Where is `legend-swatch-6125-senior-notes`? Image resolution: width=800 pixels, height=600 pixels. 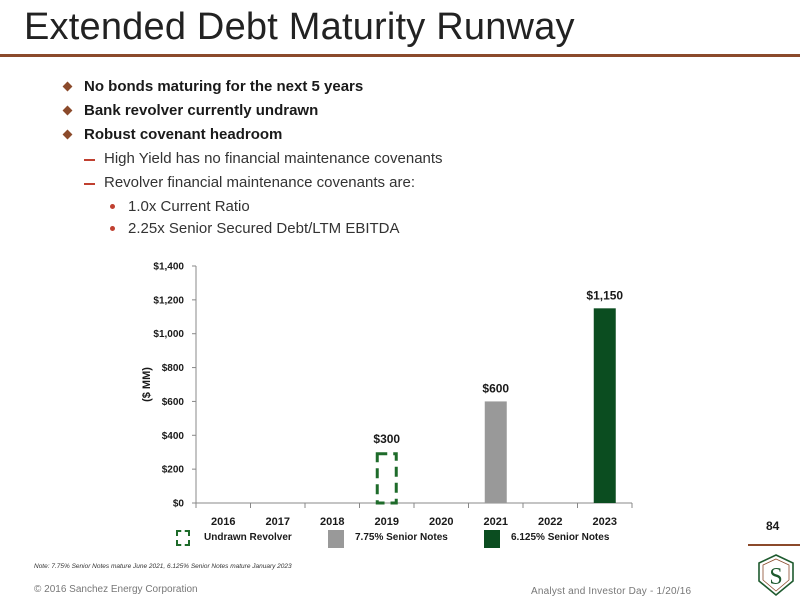 legend-swatch-6125-senior-notes is located at coordinates (492, 539).